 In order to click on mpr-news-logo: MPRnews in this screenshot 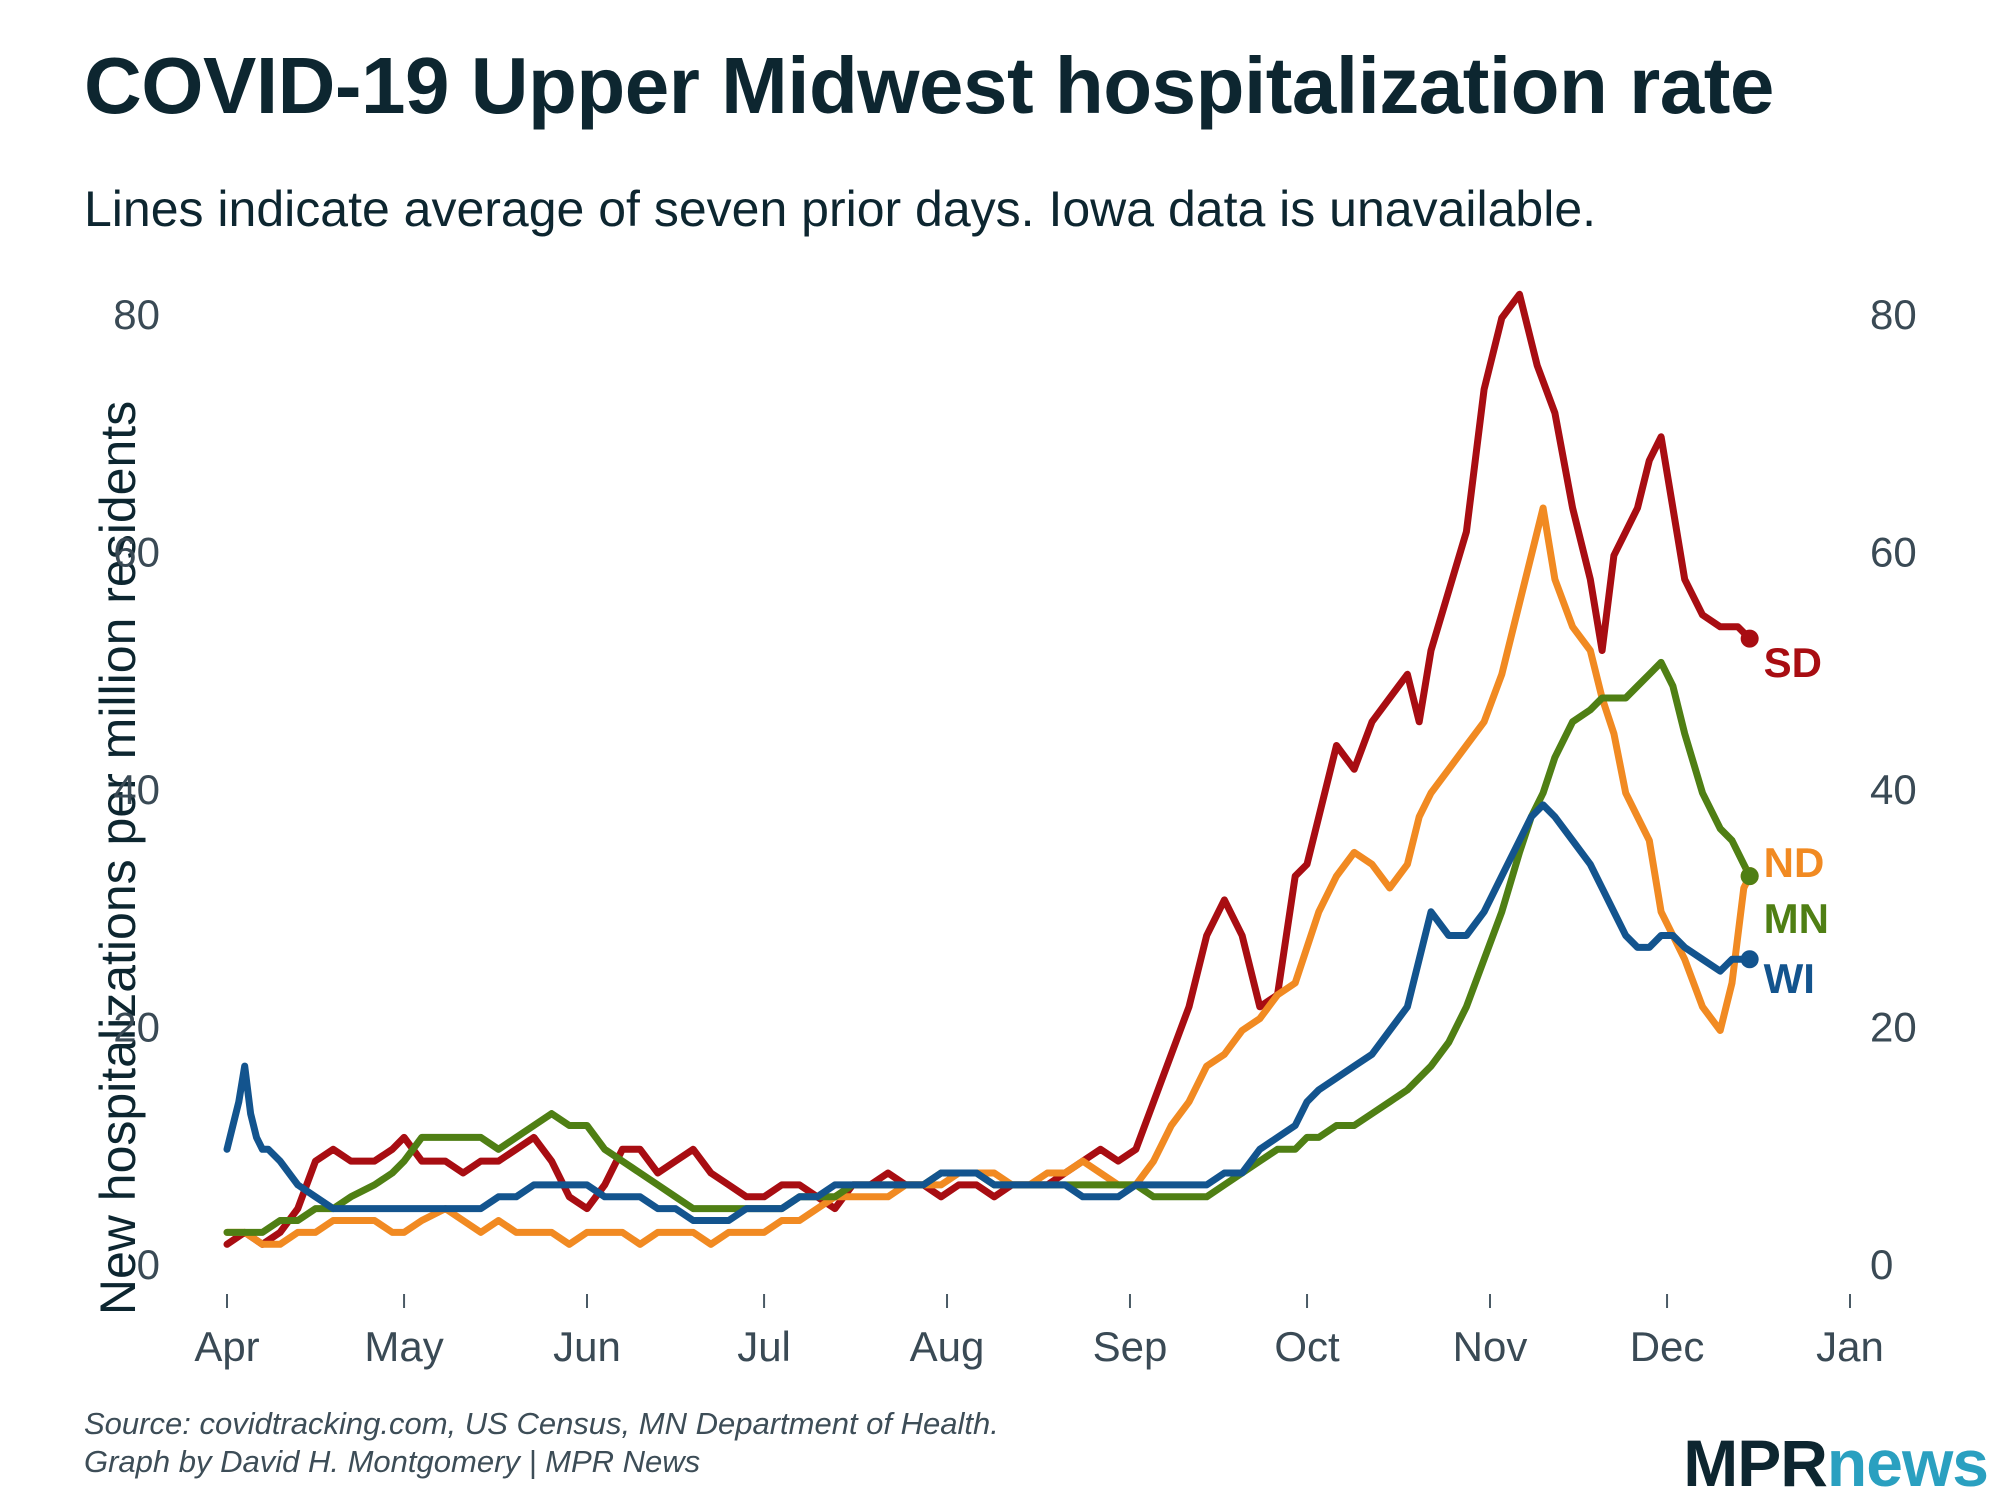, I will do `click(1836, 1463)`.